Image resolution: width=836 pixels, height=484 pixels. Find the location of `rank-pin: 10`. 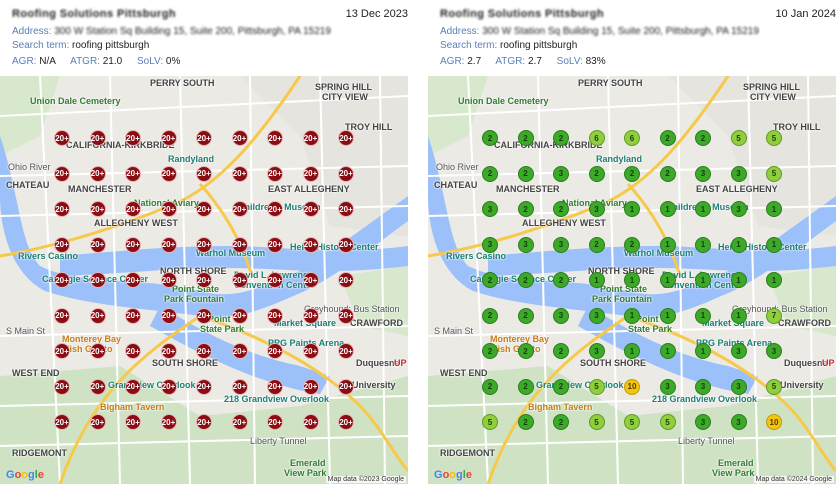

rank-pin: 10 is located at coordinates (632, 386).